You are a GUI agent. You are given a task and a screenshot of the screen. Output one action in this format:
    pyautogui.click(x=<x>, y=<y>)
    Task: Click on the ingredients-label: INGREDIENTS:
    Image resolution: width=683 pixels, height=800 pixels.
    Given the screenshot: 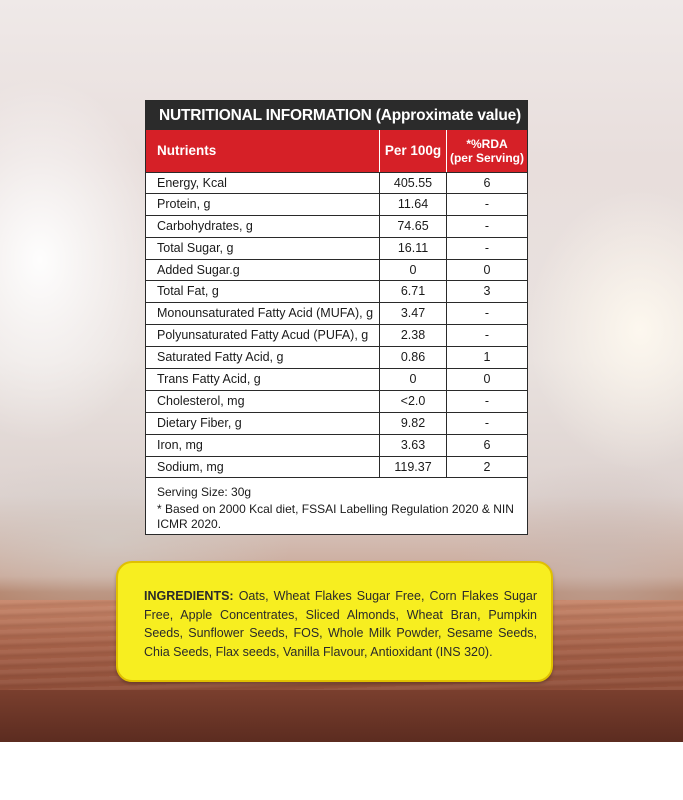 What is the action you would take?
    pyautogui.click(x=189, y=596)
    